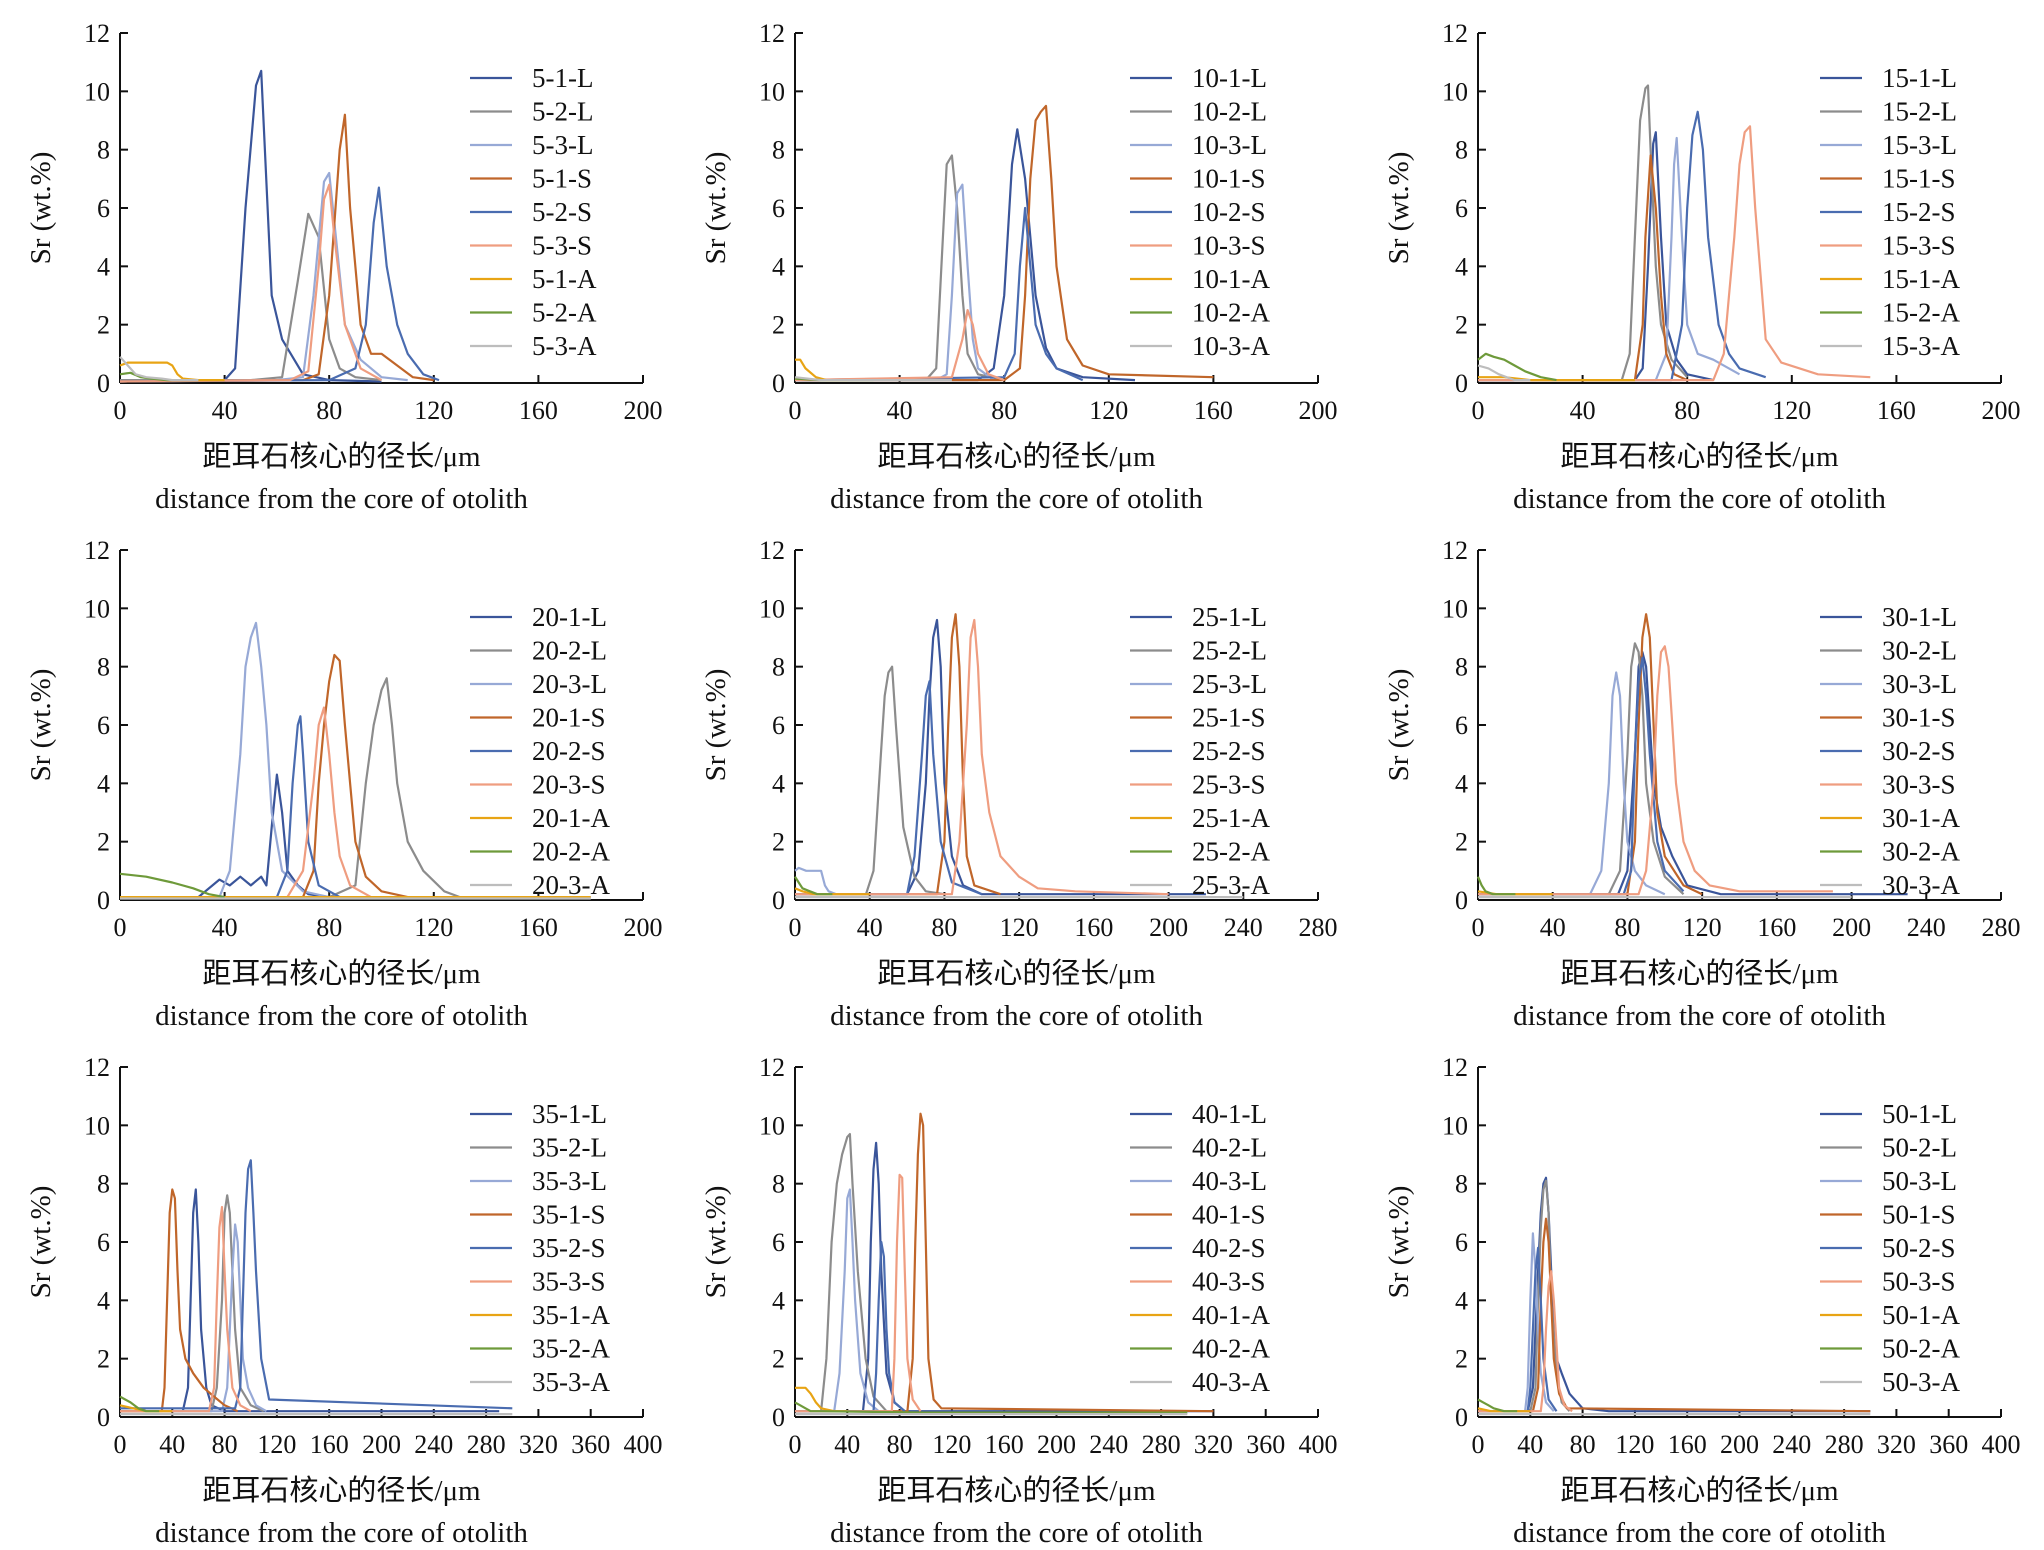 This screenshot has height=1550, width=2044. I want to click on legend-label: 50-1-A, so click(1921, 1315).